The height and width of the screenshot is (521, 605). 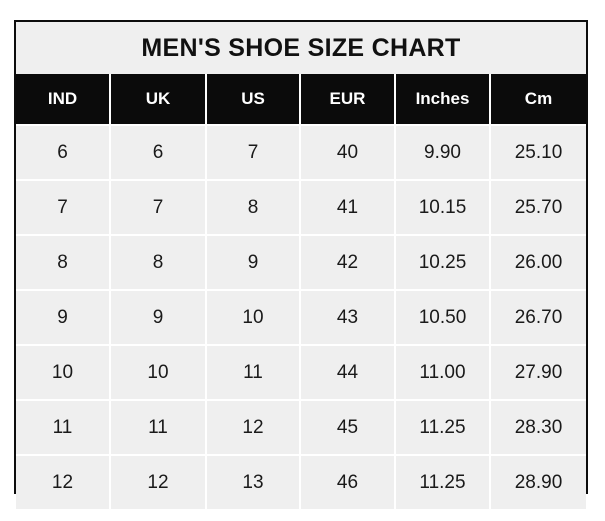 What do you see at coordinates (252, 481) in the screenshot?
I see `cell-us: 13` at bounding box center [252, 481].